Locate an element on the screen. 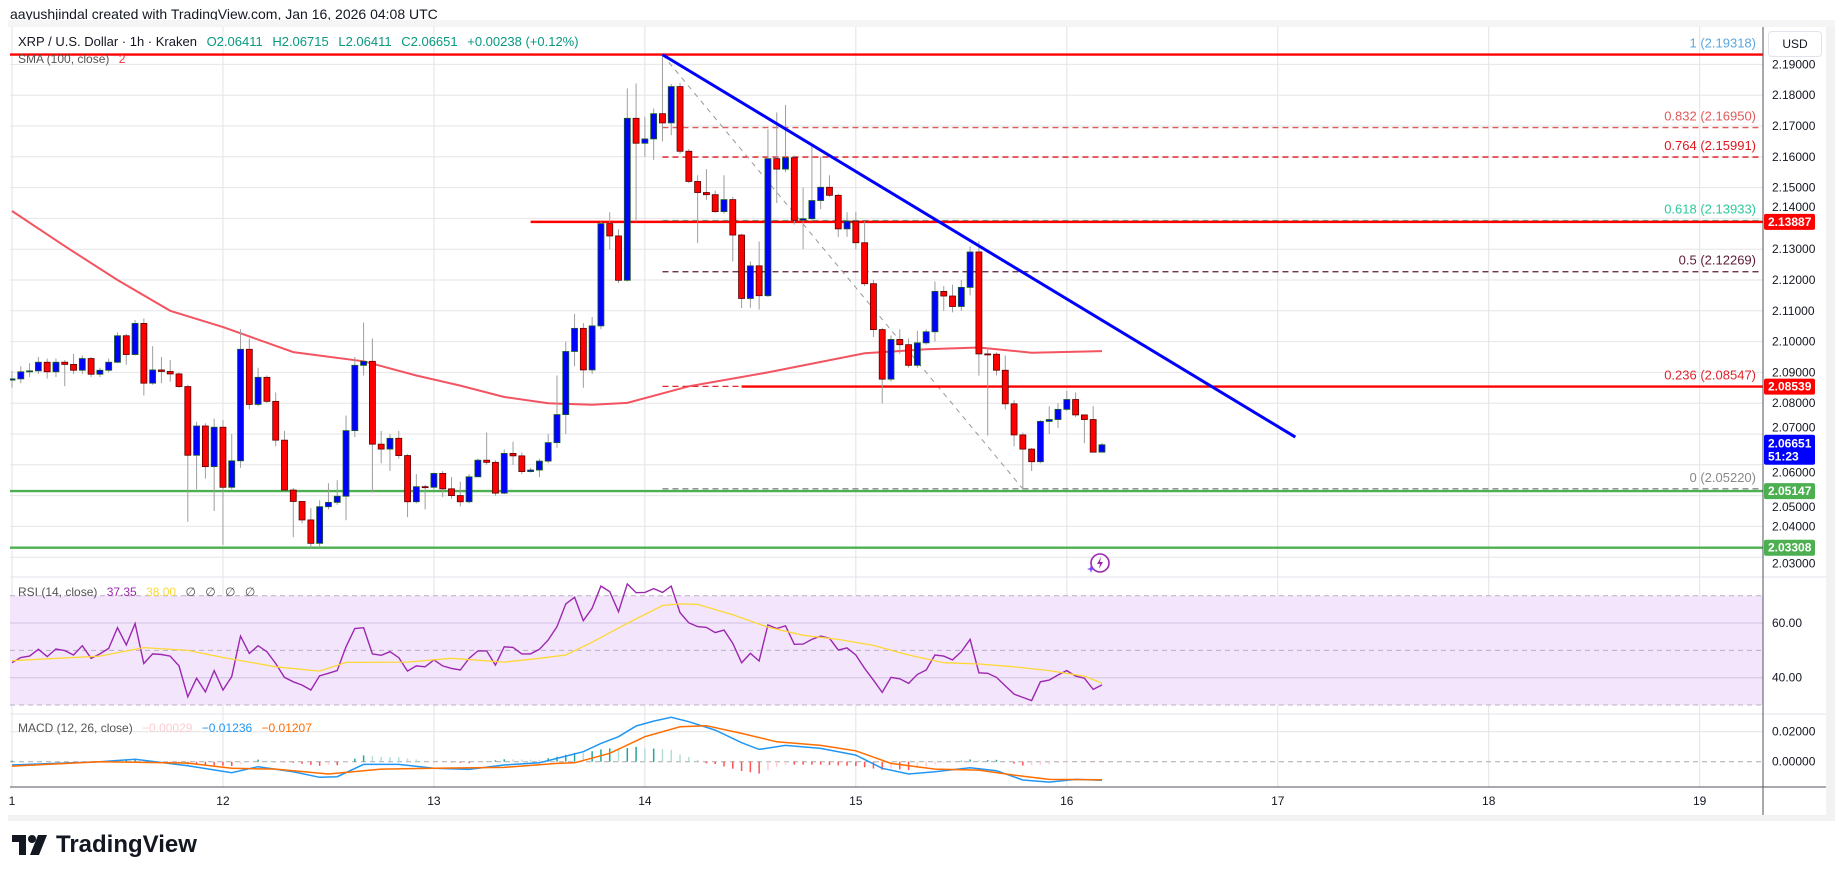 This screenshot has height=875, width=1835. time-tick-label: 15 is located at coordinates (856, 801).